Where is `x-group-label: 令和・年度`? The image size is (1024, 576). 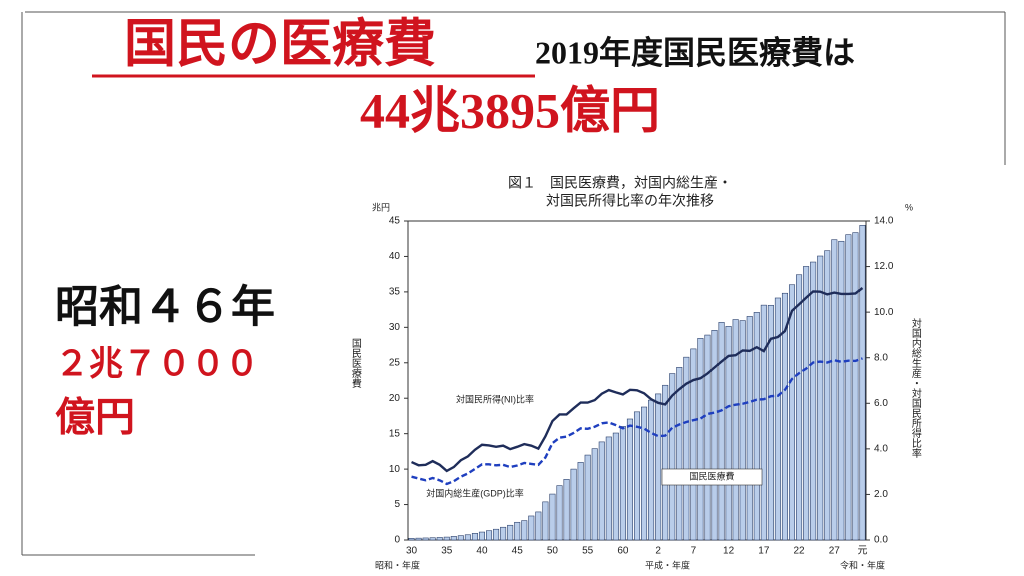
x-group-label: 令和・年度 is located at coordinates (862, 564).